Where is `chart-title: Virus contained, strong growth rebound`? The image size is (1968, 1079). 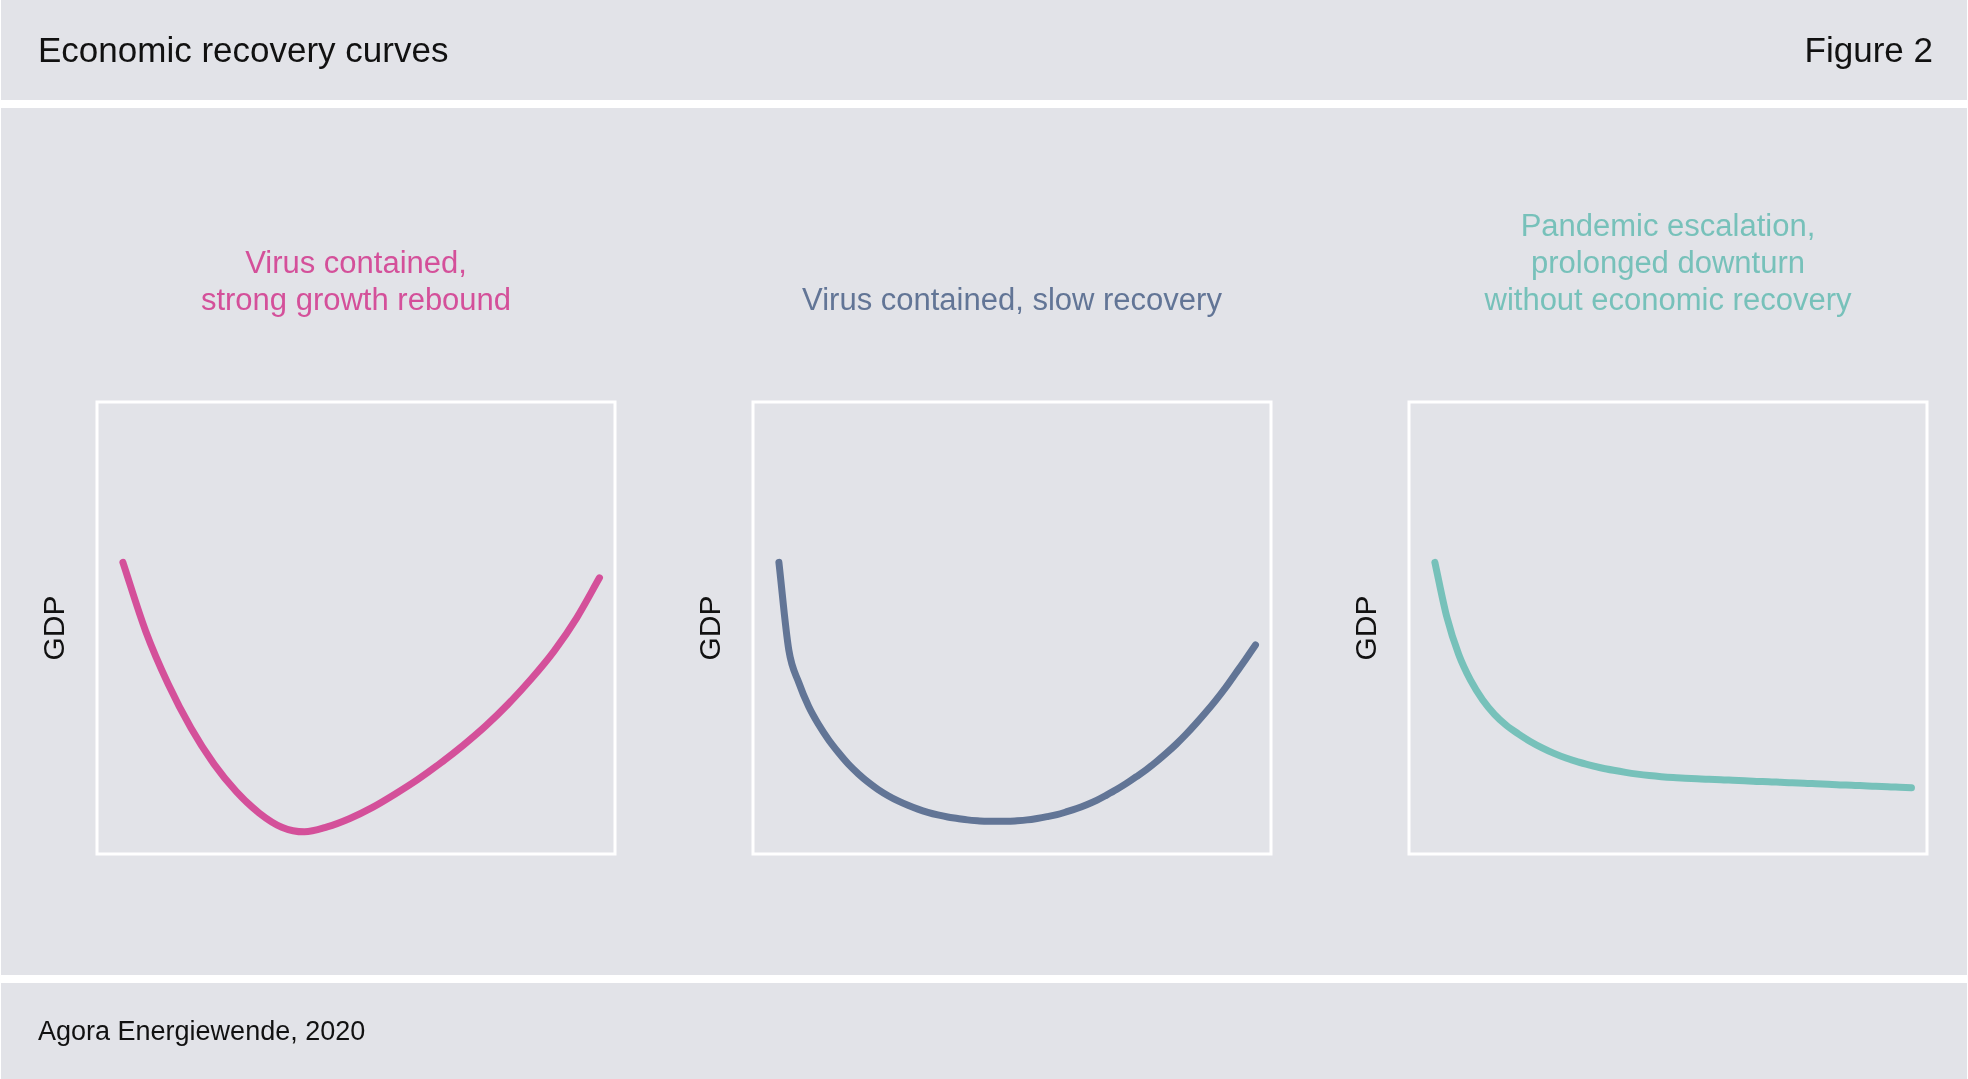 chart-title: Virus contained, strong growth rebound is located at coordinates (356, 281).